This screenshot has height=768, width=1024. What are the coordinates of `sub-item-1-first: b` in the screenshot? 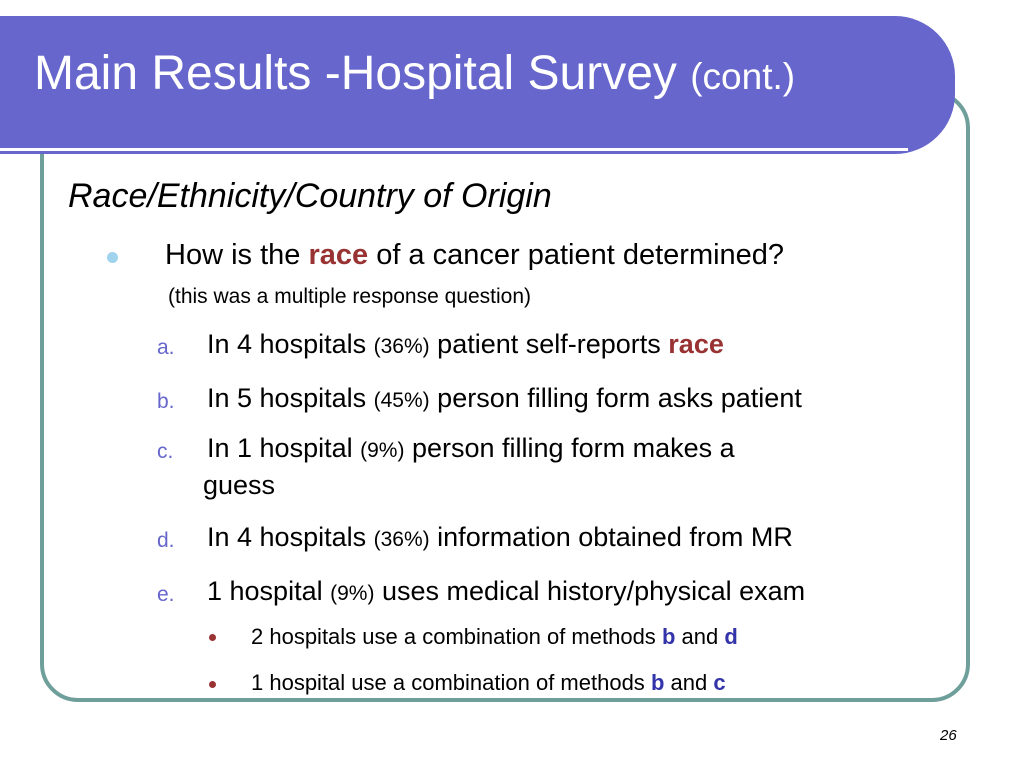 It's located at (668, 636).